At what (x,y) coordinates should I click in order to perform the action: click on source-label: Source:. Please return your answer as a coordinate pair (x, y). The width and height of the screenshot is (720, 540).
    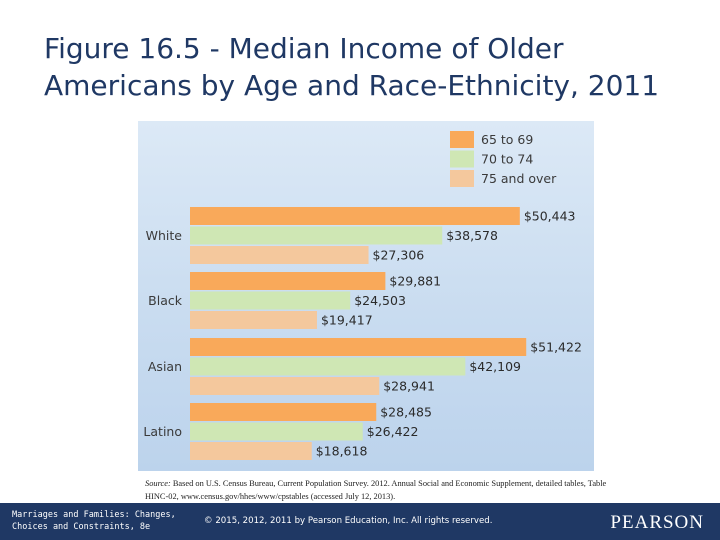
    Looking at the image, I should click on (158, 483).